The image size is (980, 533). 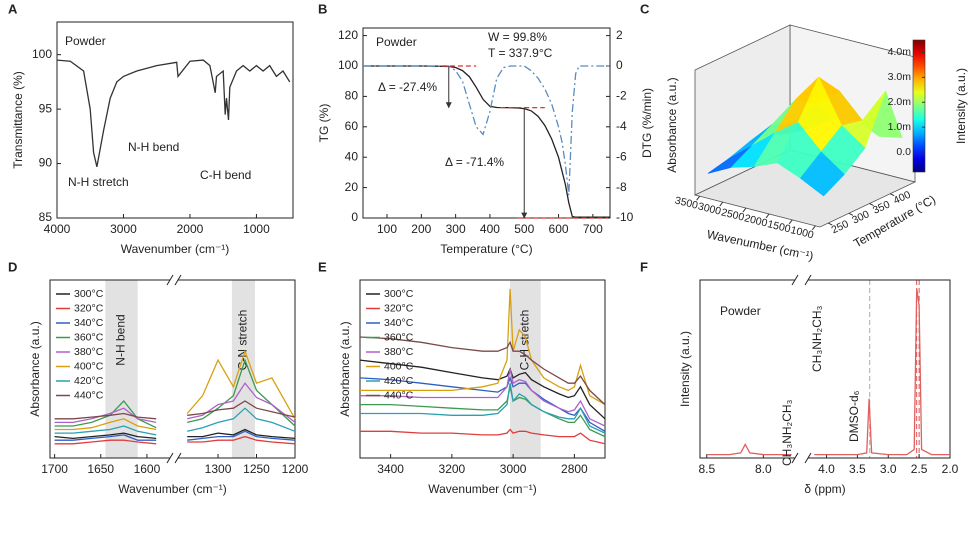 I want to click on surface-cell, so click(x=822, y=174).